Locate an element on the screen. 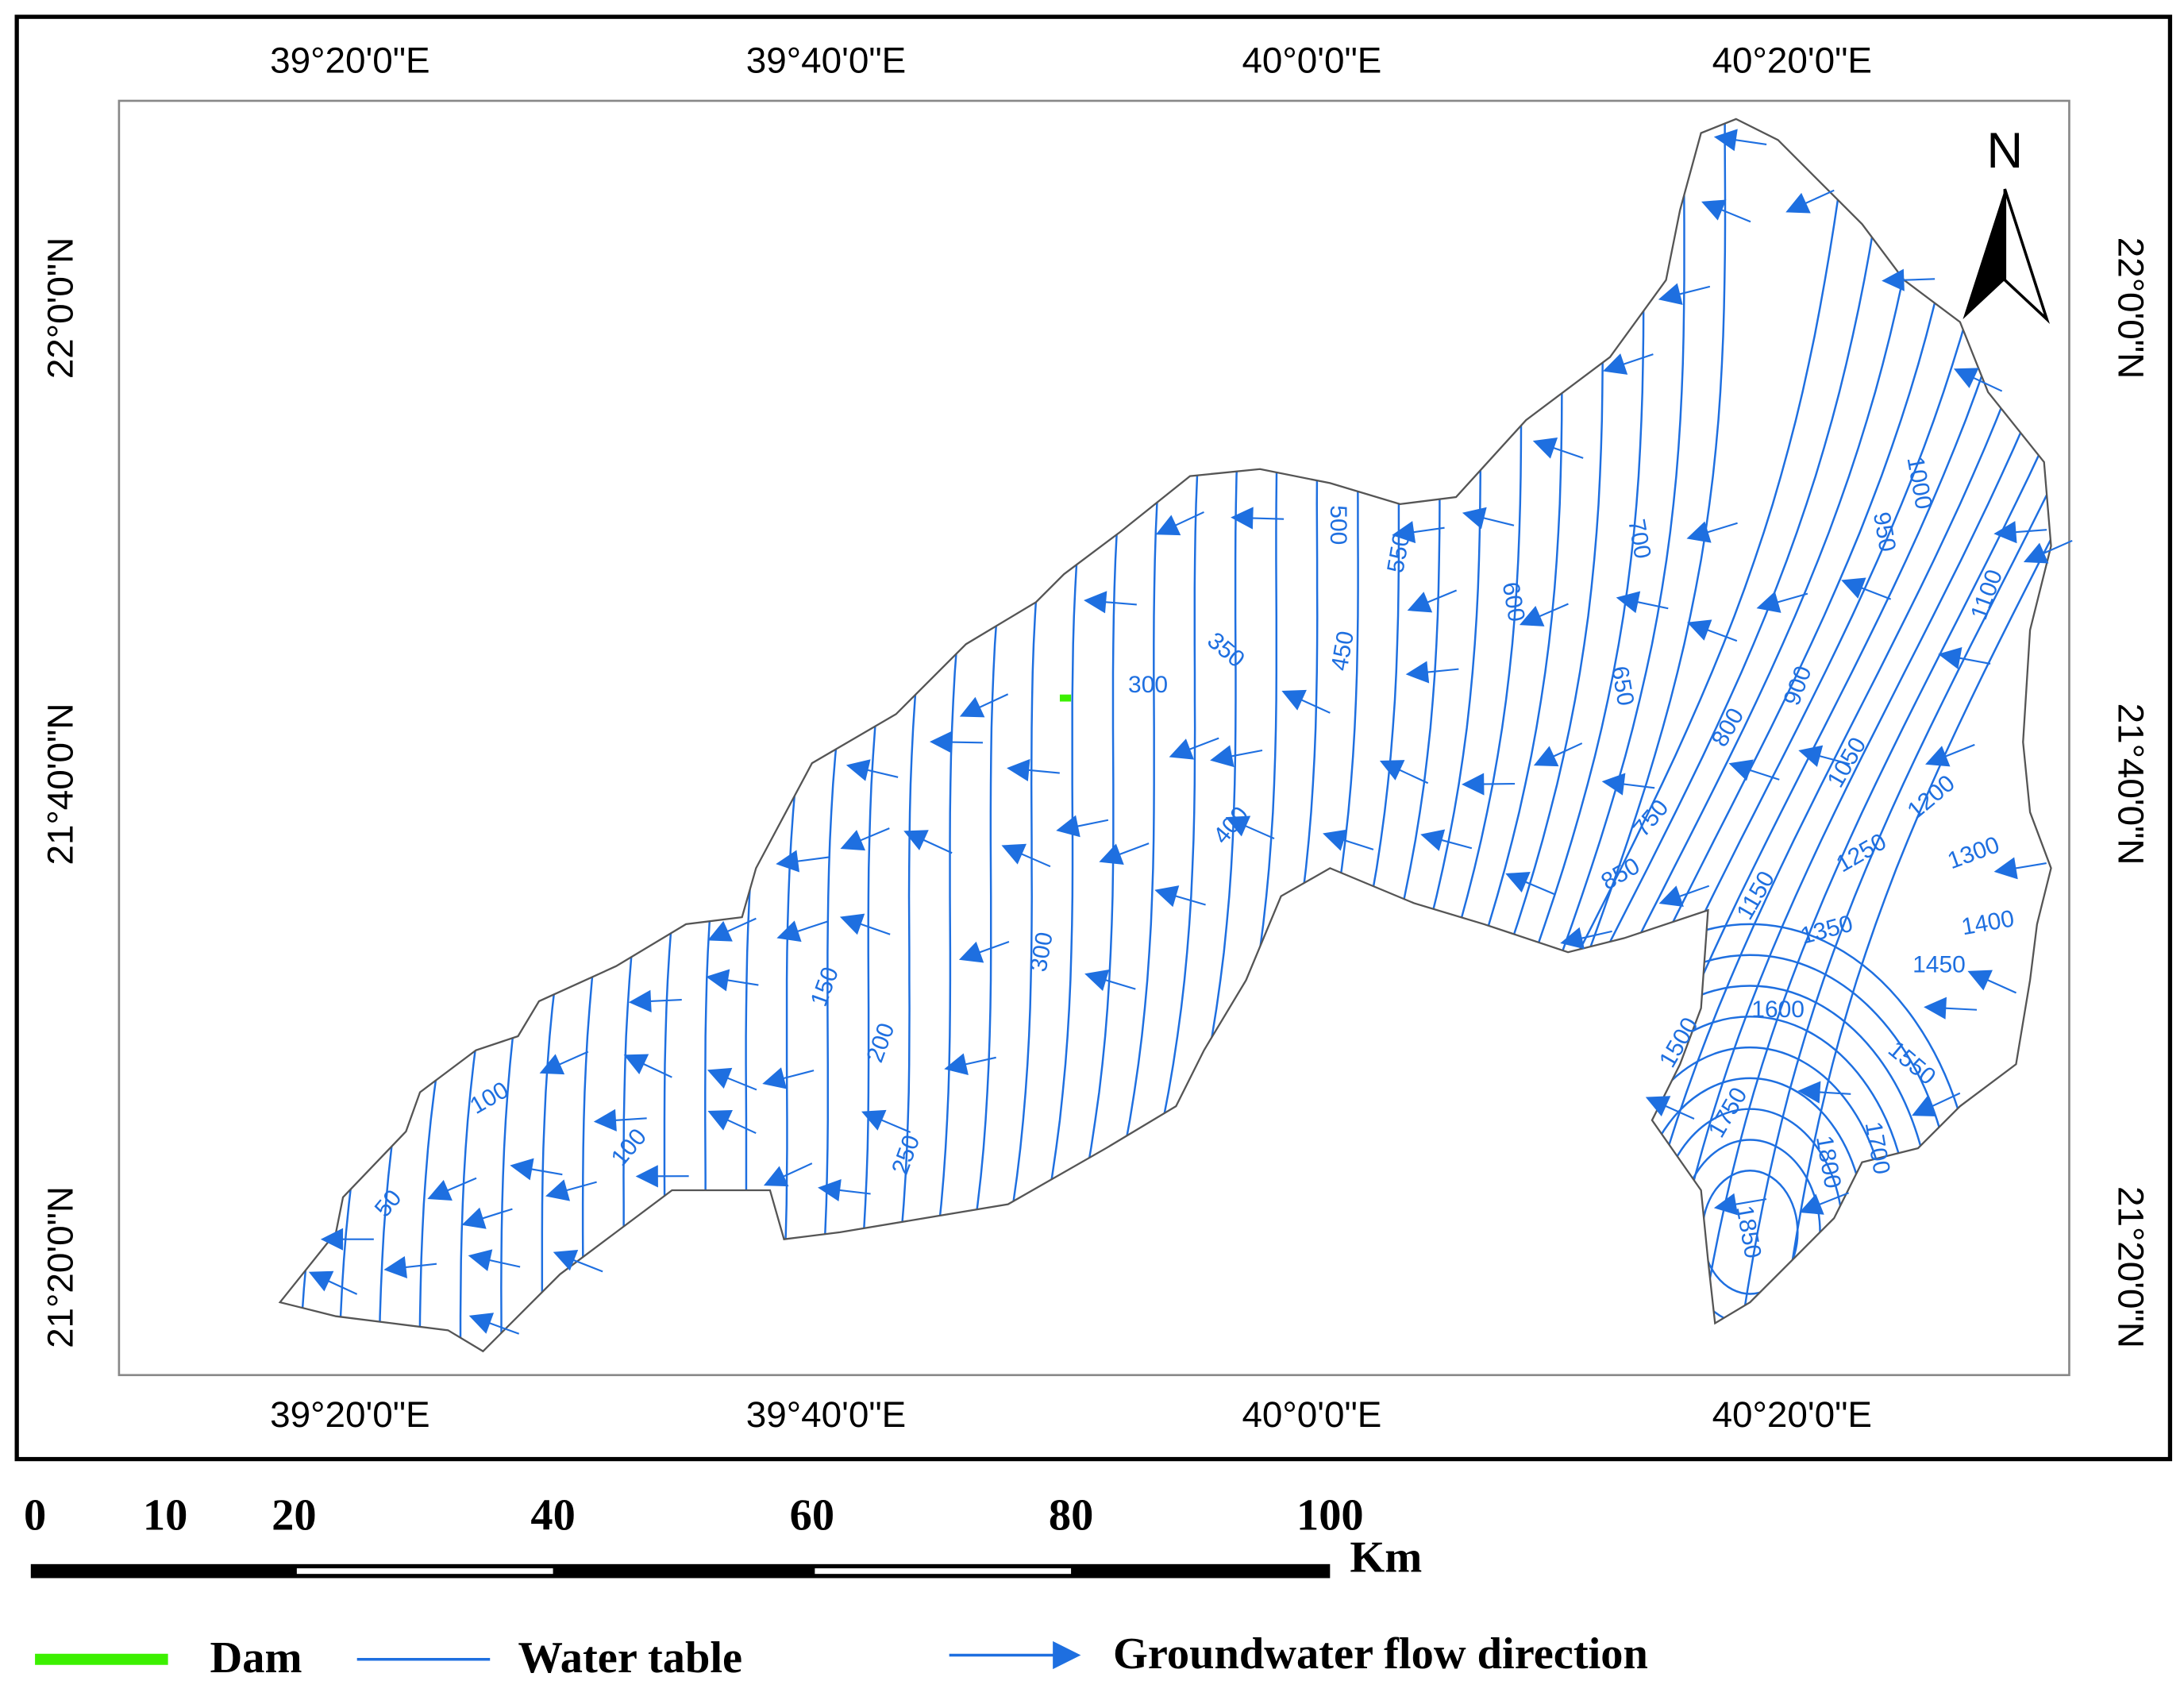 This screenshot has height=1704, width=2184. longitude-label: 39°20'0"E is located at coordinates (349, 1414).